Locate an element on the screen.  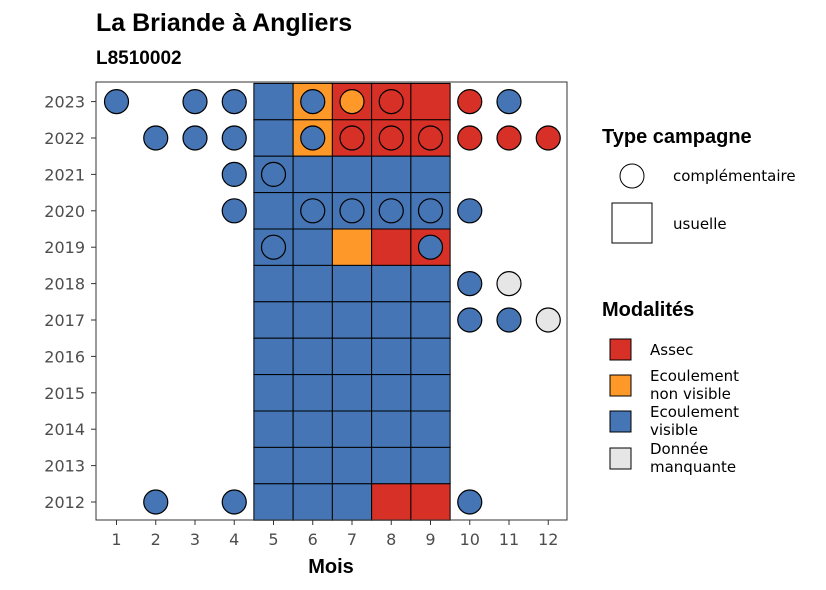
x-tick-label: 7 is located at coordinates (352, 539).